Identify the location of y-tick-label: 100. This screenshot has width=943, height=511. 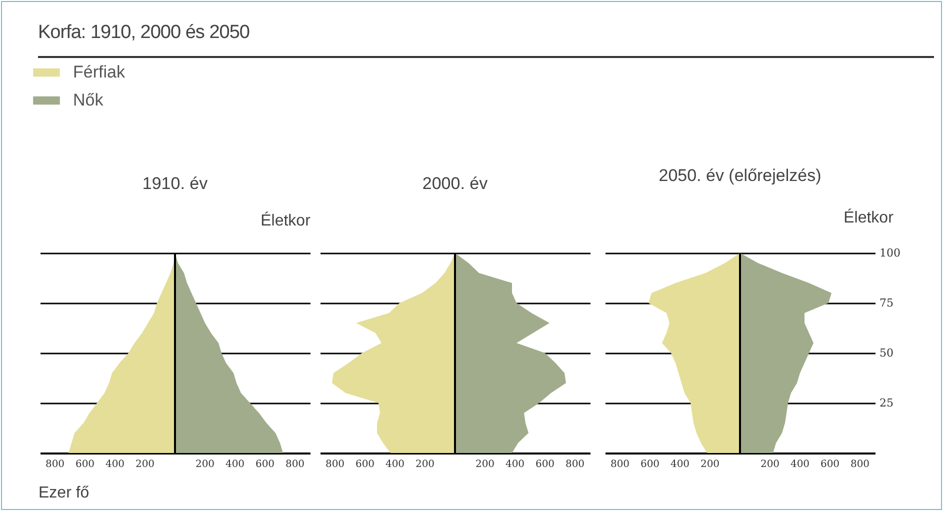
(890, 253).